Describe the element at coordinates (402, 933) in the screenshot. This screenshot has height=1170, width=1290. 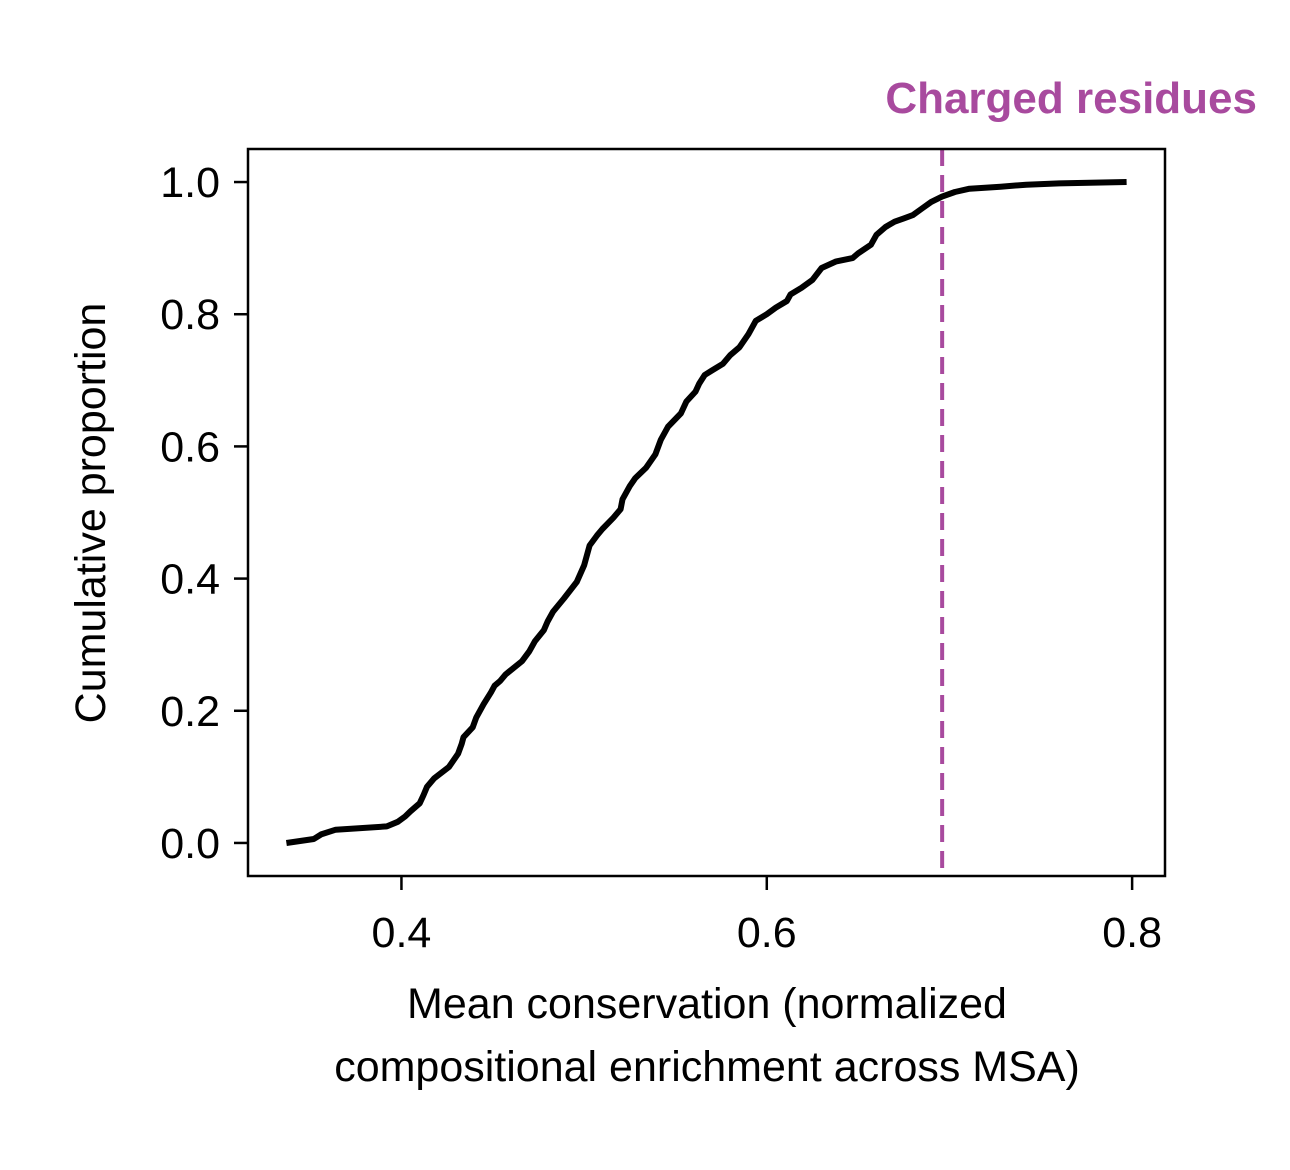
I see `x-tick-label: 0.4` at that location.